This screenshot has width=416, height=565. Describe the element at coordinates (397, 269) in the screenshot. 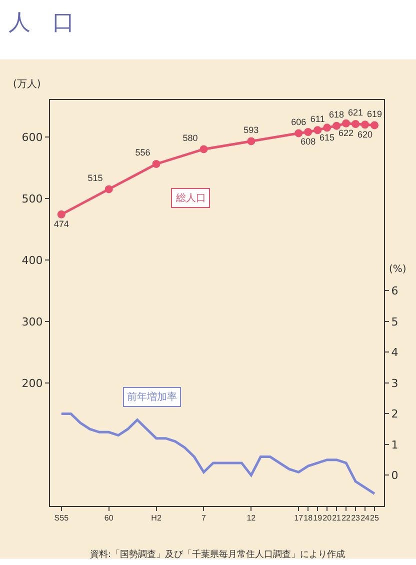

I see `y2-axis-title: (%)` at that location.